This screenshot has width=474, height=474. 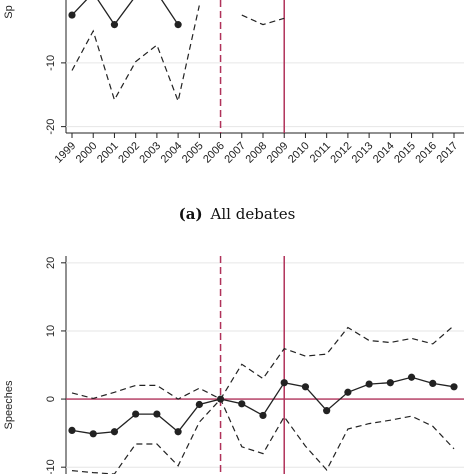 What do you see at coordinates (172, 153) in the screenshot?
I see `x-tick-label: 2004` at bounding box center [172, 153].